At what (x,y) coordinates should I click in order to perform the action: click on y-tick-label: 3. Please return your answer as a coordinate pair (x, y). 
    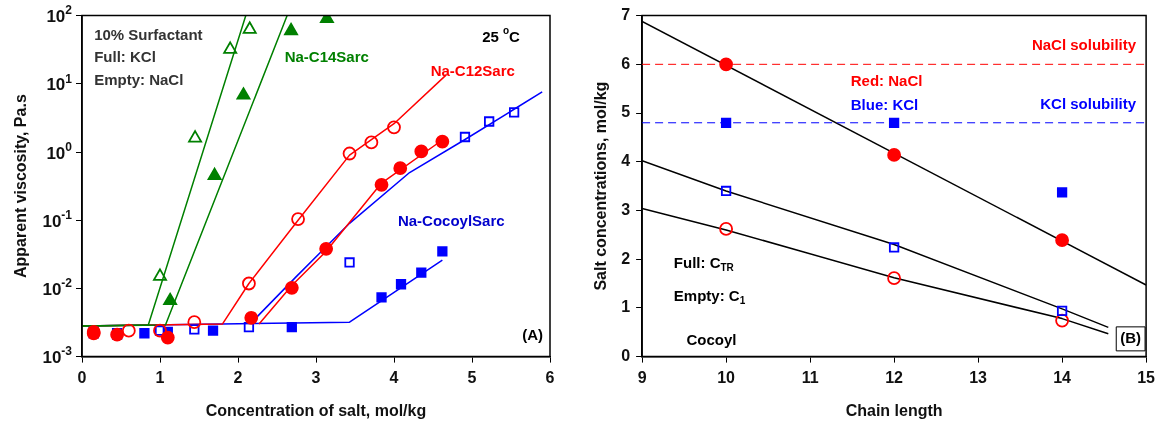
    Looking at the image, I should click on (626, 209).